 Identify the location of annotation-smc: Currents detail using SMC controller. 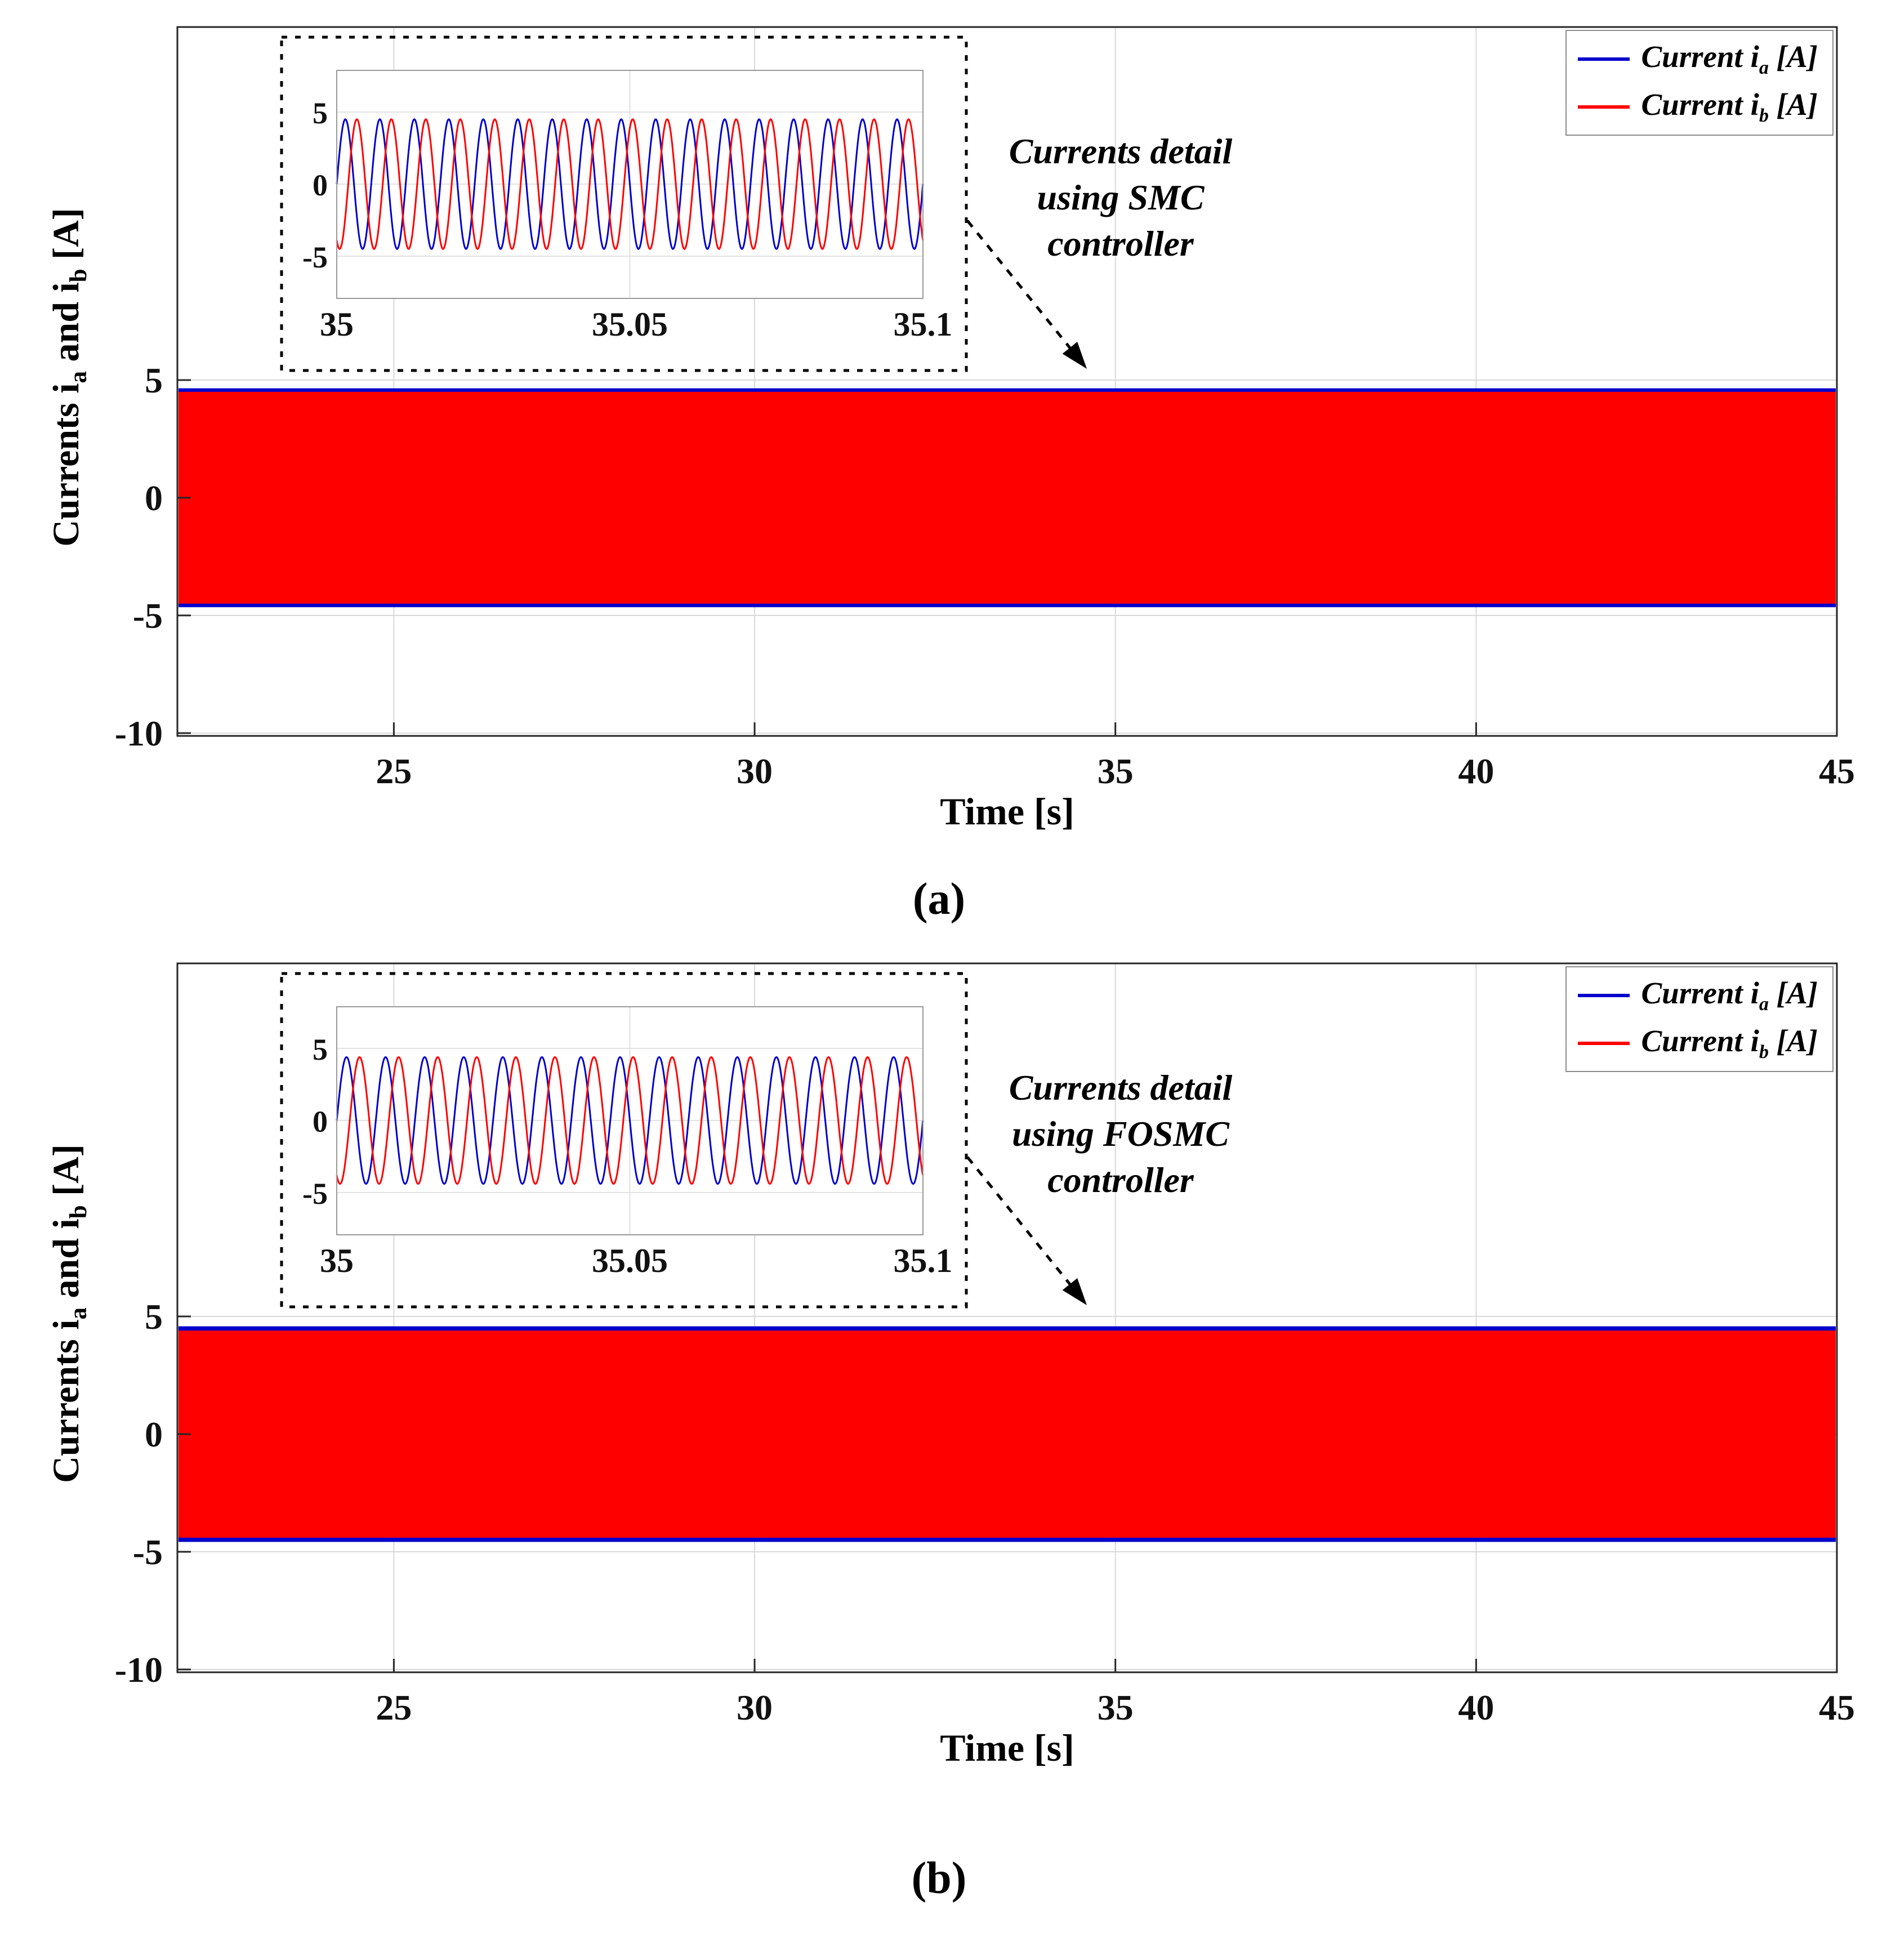
(1120, 197).